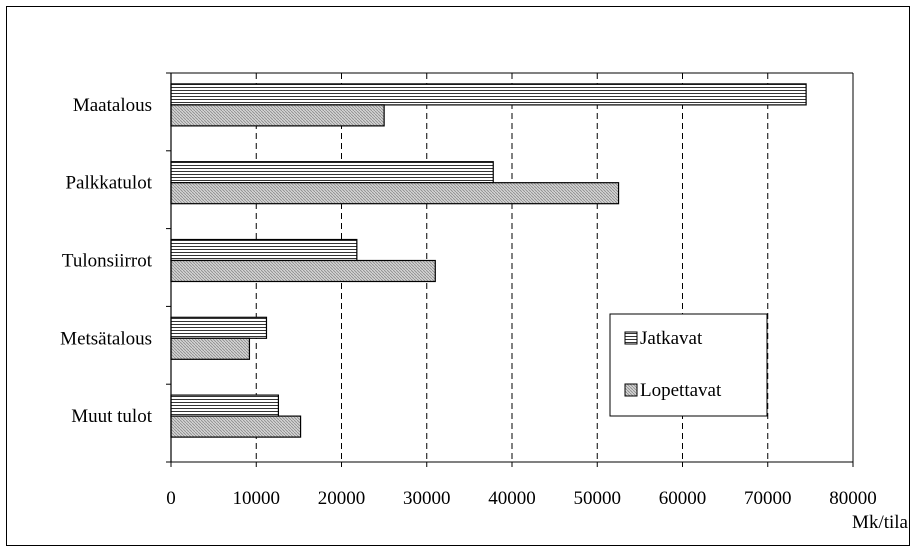 The width and height of the screenshot is (916, 552). I want to click on x-tick-label-7: 70000, so click(768, 498).